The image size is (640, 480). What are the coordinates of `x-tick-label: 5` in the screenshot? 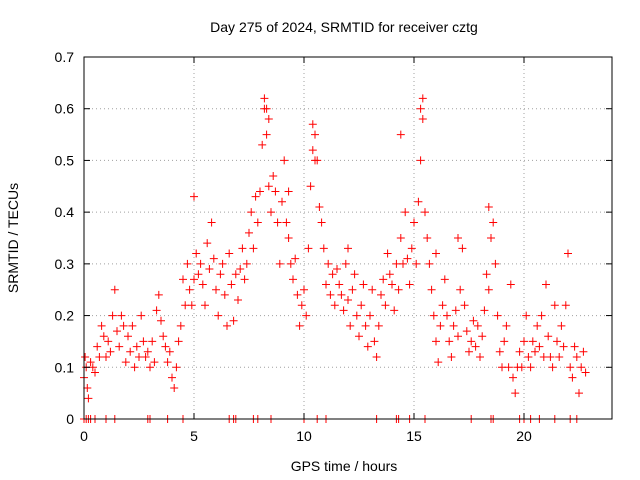 It's located at (194, 436).